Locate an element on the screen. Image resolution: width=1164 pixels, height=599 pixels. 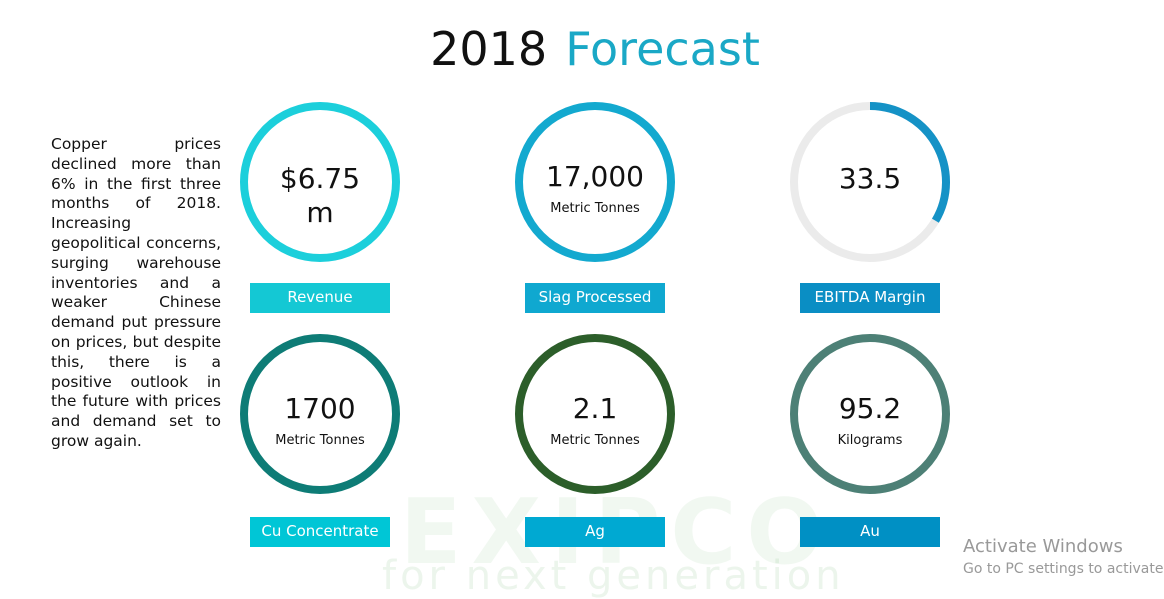
title-word: Forecast is located at coordinates (662, 49).